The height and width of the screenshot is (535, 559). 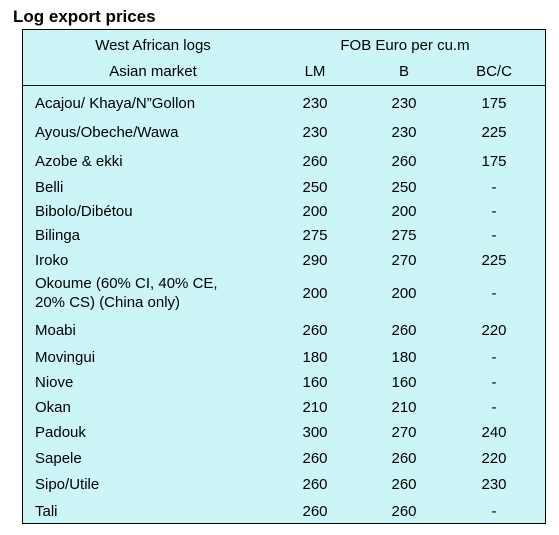 I want to click on price-bcc: 230, so click(x=494, y=484).